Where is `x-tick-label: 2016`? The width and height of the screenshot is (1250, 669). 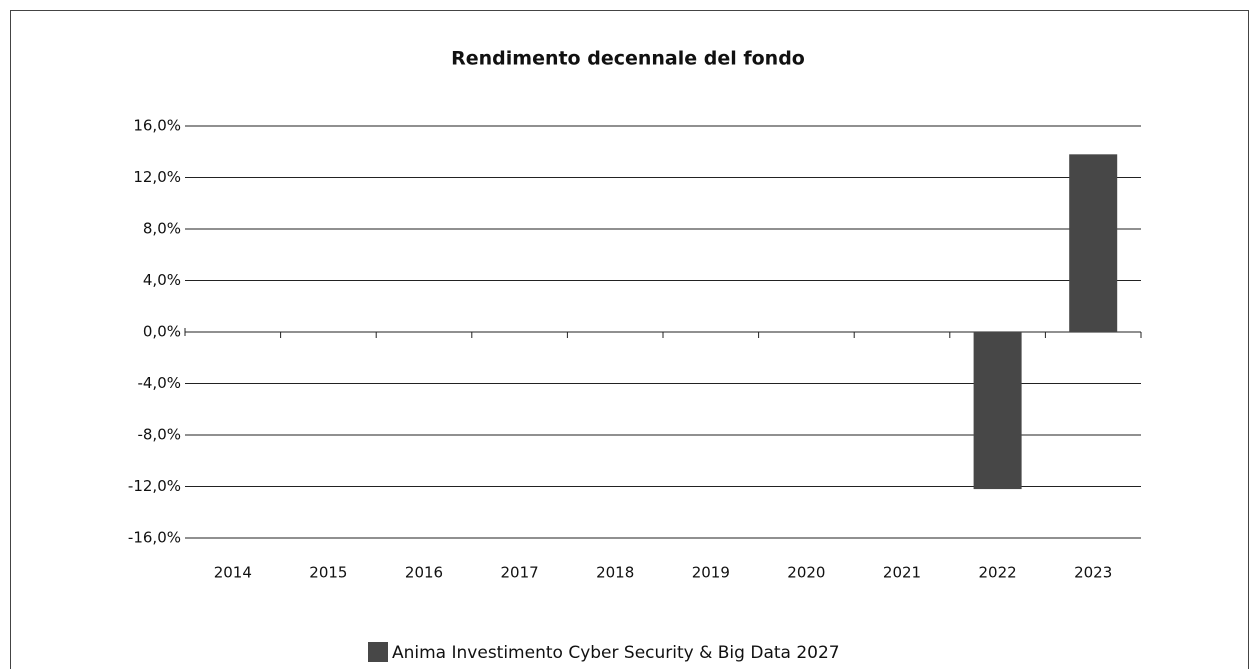 x-tick-label: 2016 is located at coordinates (424, 573).